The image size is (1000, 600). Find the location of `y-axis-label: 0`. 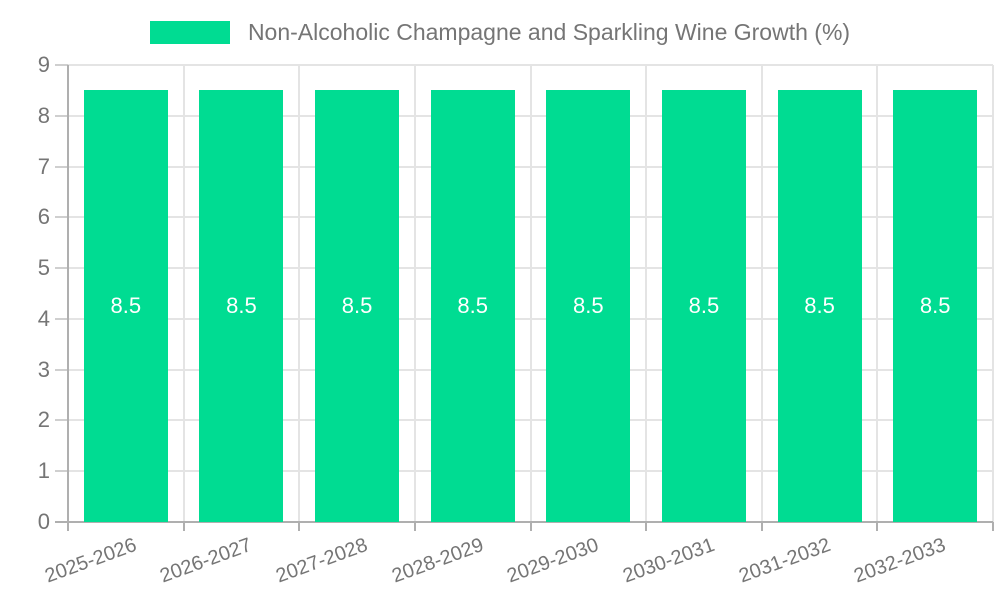

y-axis-label: 0 is located at coordinates (43, 521).